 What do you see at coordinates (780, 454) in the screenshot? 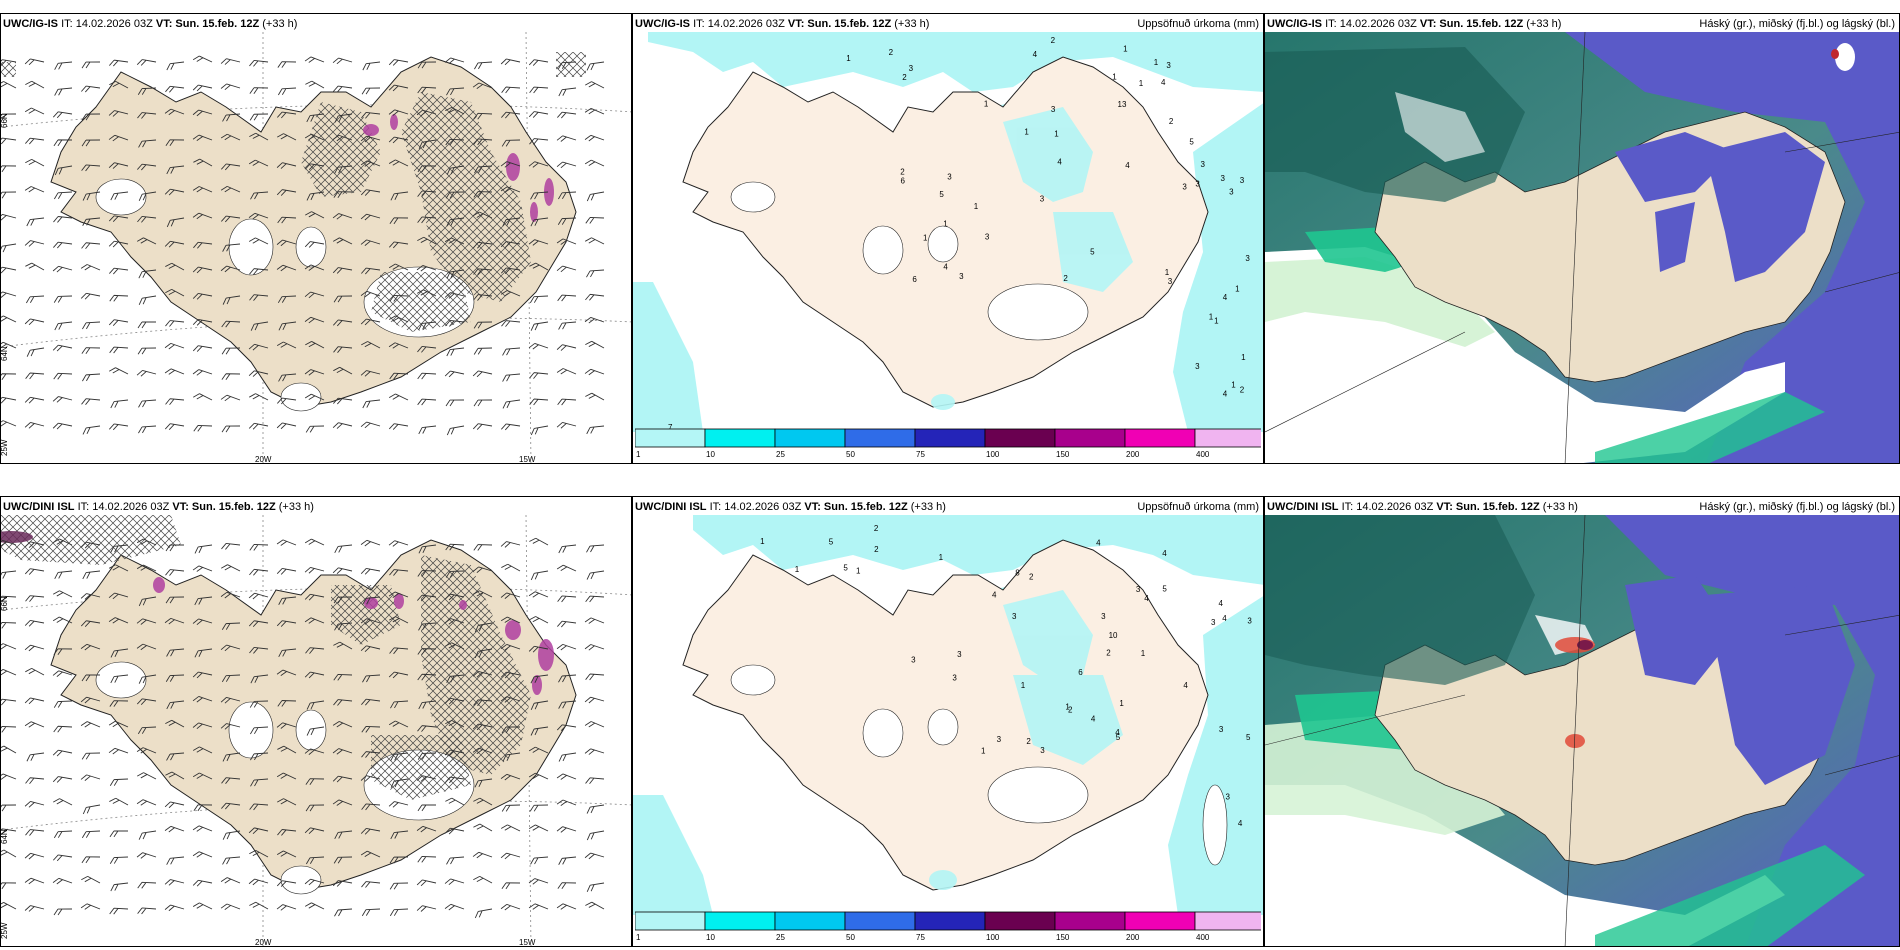
I see `colorbar-tick: 25` at bounding box center [780, 454].